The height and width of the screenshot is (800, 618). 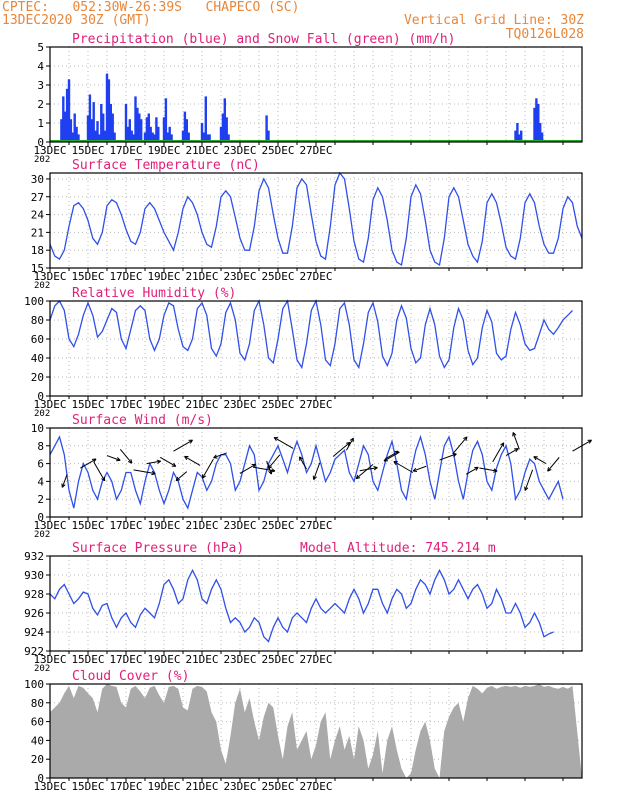 I want to click on panel-3-ytick-label: 40, so click(x=37, y=358).